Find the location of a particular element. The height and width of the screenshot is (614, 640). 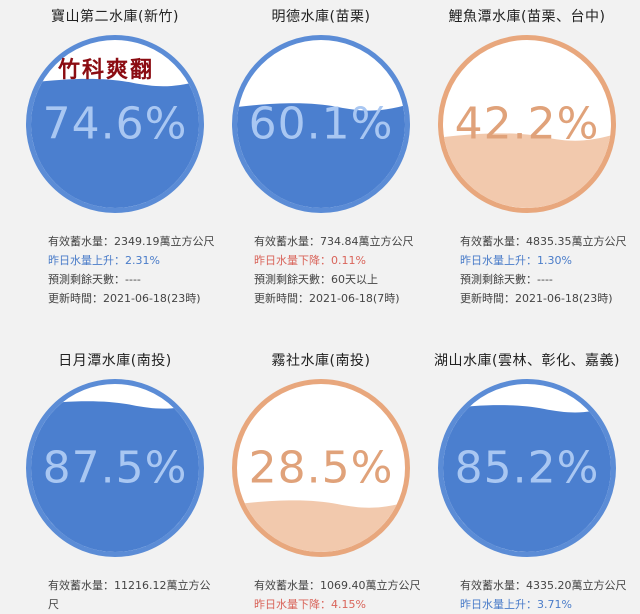

updated-text: 更新時間：2021-06-18(7時) is located at coordinates (327, 298).